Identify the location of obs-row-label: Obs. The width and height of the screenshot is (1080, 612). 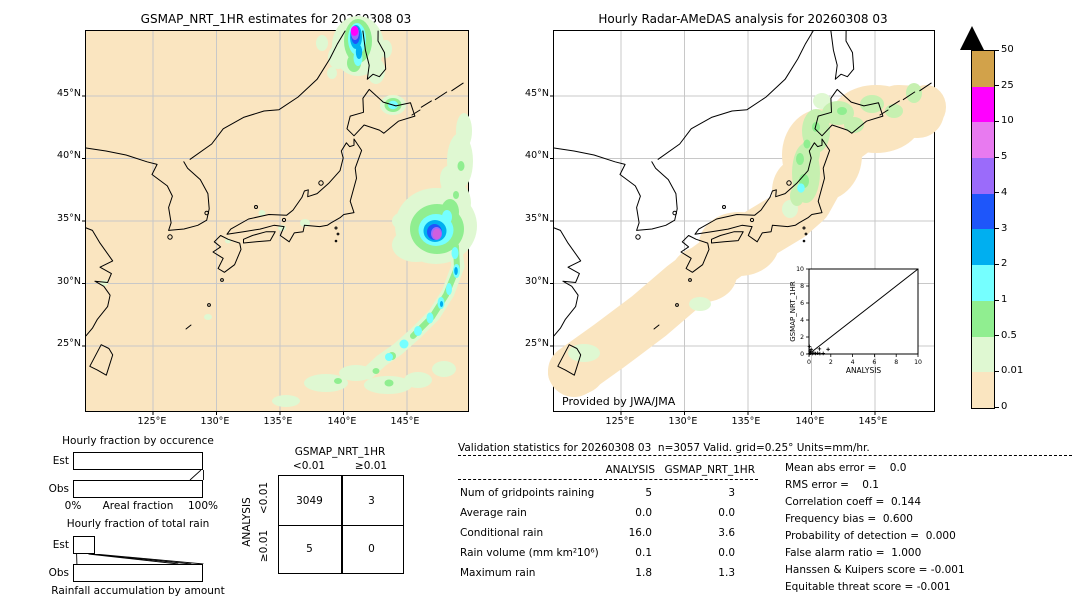
(58, 573).